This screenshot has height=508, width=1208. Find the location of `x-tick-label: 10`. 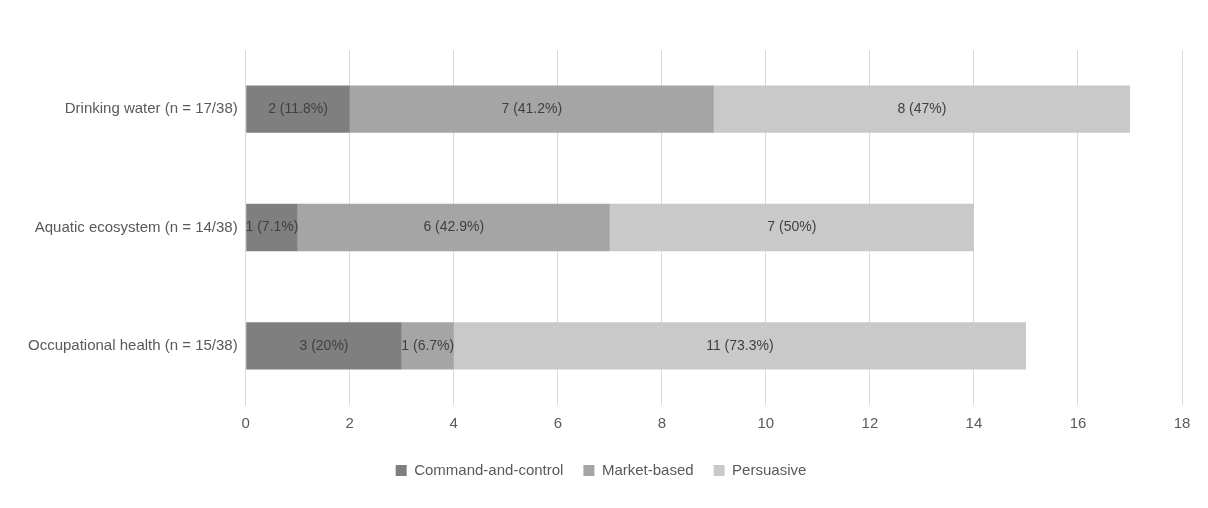

x-tick-label: 10 is located at coordinates (766, 423).